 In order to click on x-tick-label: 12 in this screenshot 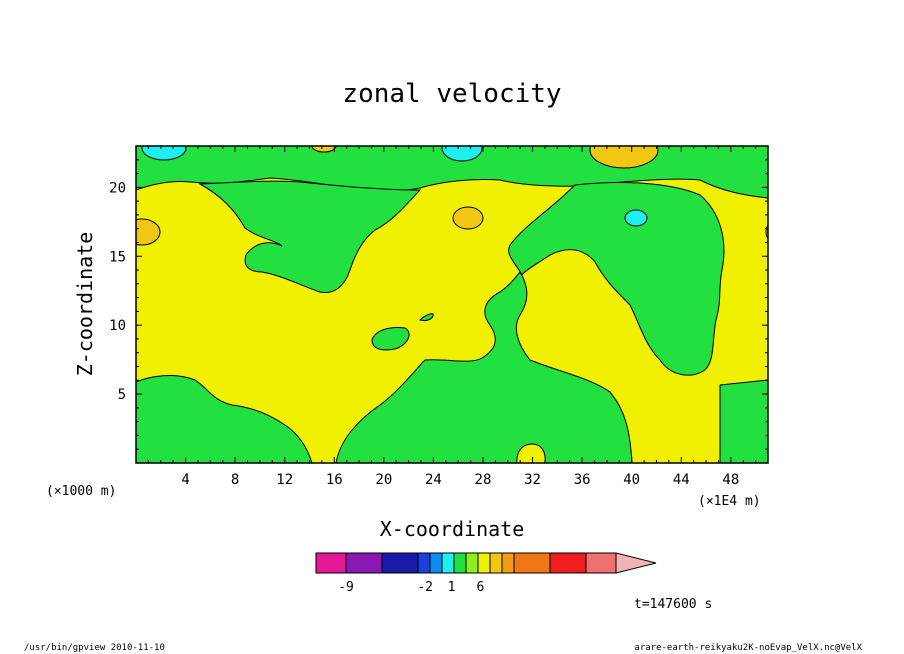, I will do `click(284, 480)`.